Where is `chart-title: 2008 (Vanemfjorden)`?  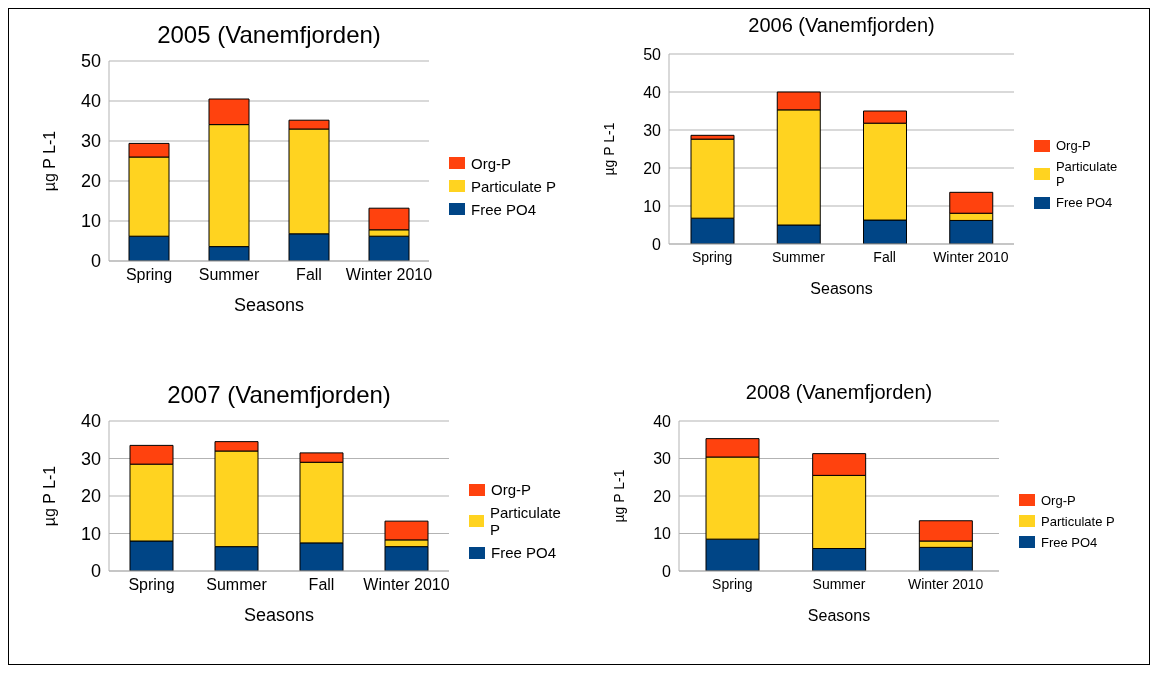 chart-title: 2008 (Vanemfjorden) is located at coordinates (839, 392).